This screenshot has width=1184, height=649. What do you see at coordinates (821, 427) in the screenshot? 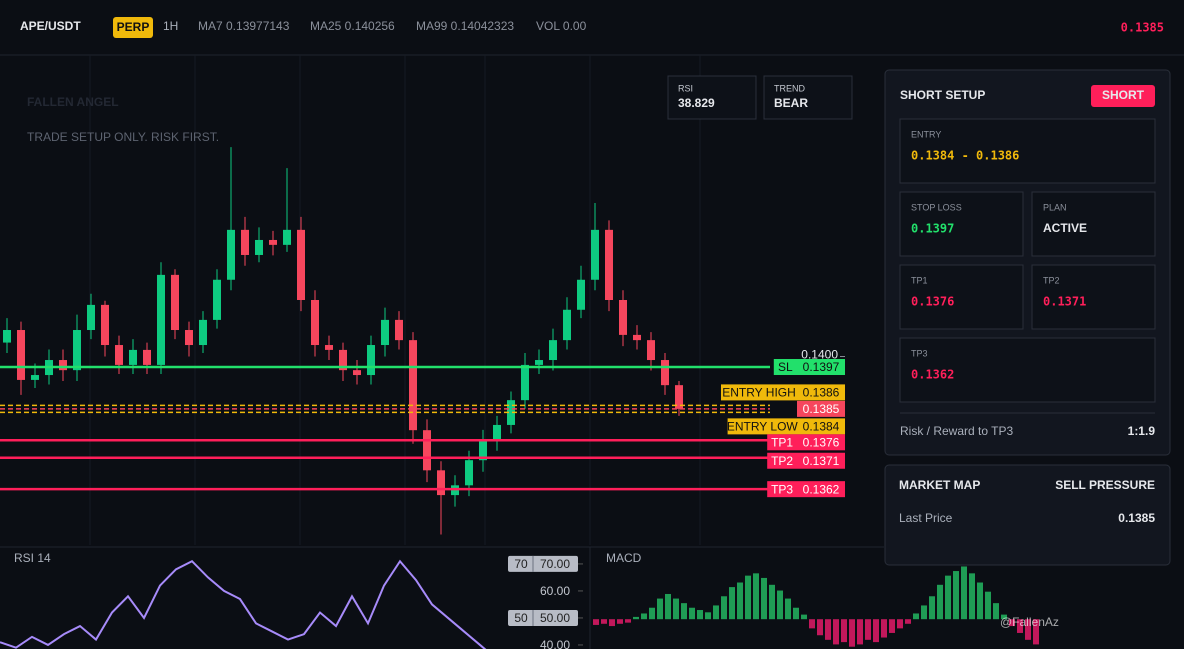
I see `level-value: 0.1384` at bounding box center [821, 427].